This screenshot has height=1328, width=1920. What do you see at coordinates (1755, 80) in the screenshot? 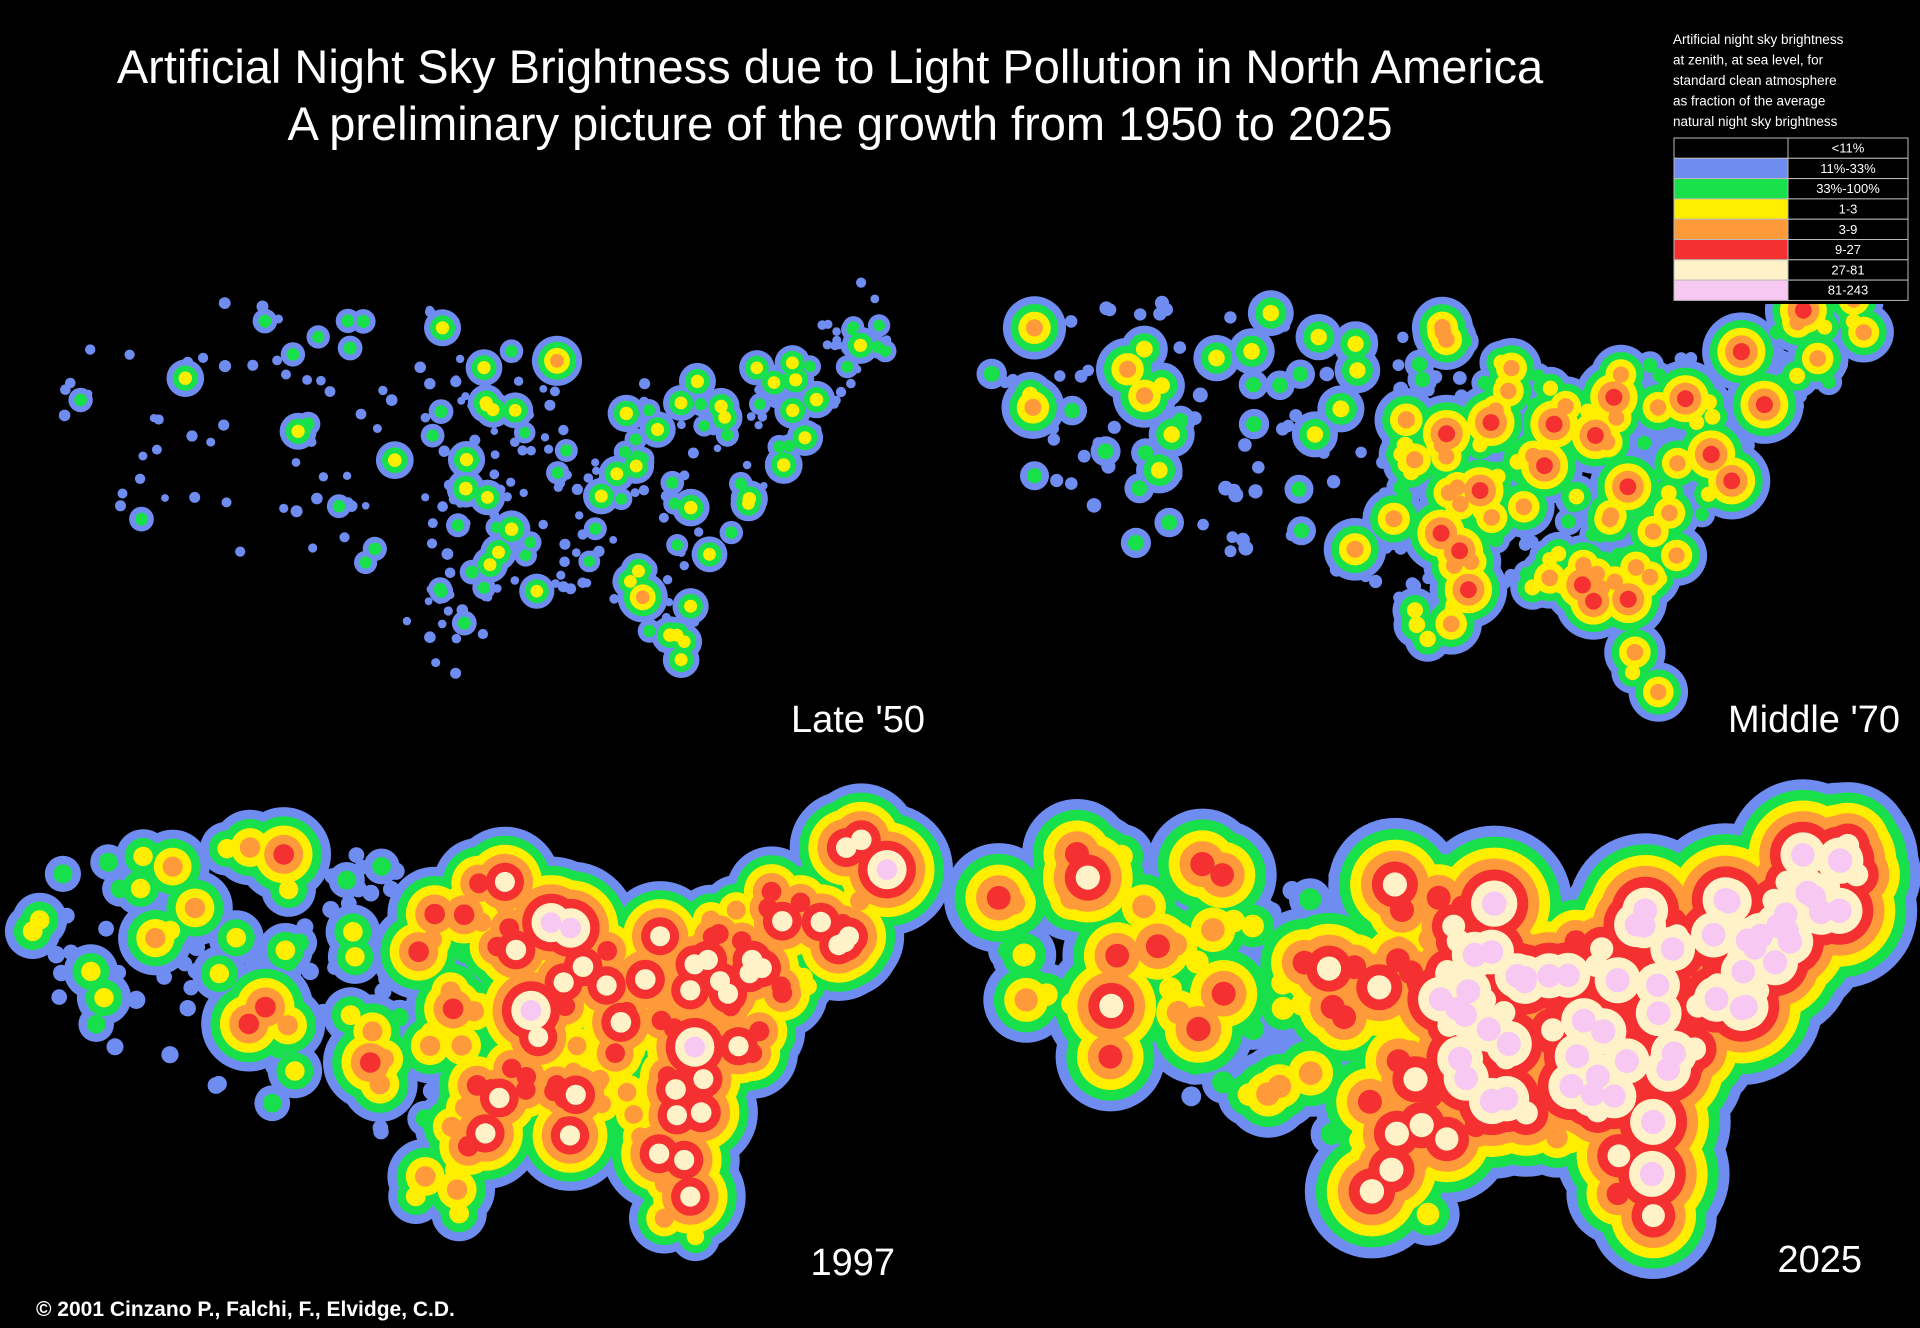
I see `legend-heading-line: standard clean atmosphere` at bounding box center [1755, 80].